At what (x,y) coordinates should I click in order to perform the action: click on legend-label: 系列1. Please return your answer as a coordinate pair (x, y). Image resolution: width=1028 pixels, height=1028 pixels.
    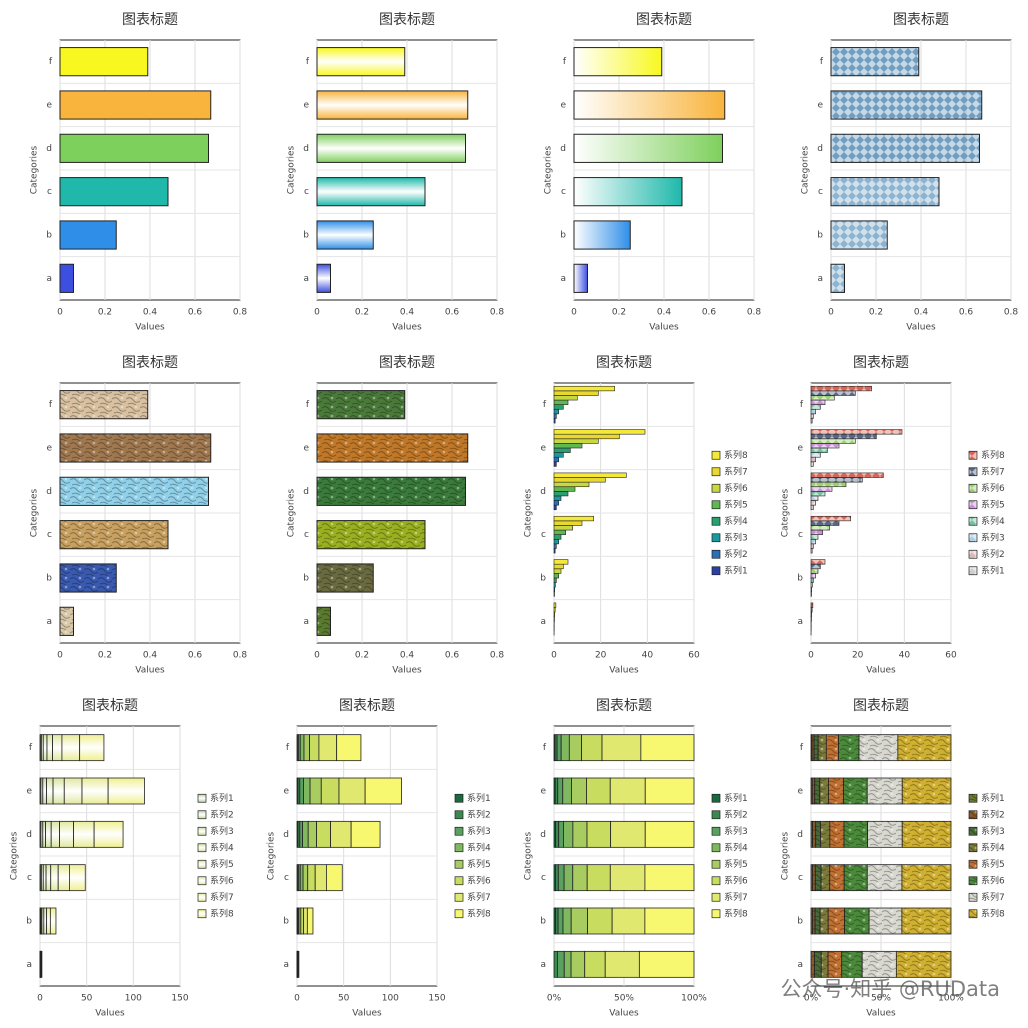
    Looking at the image, I should click on (736, 798).